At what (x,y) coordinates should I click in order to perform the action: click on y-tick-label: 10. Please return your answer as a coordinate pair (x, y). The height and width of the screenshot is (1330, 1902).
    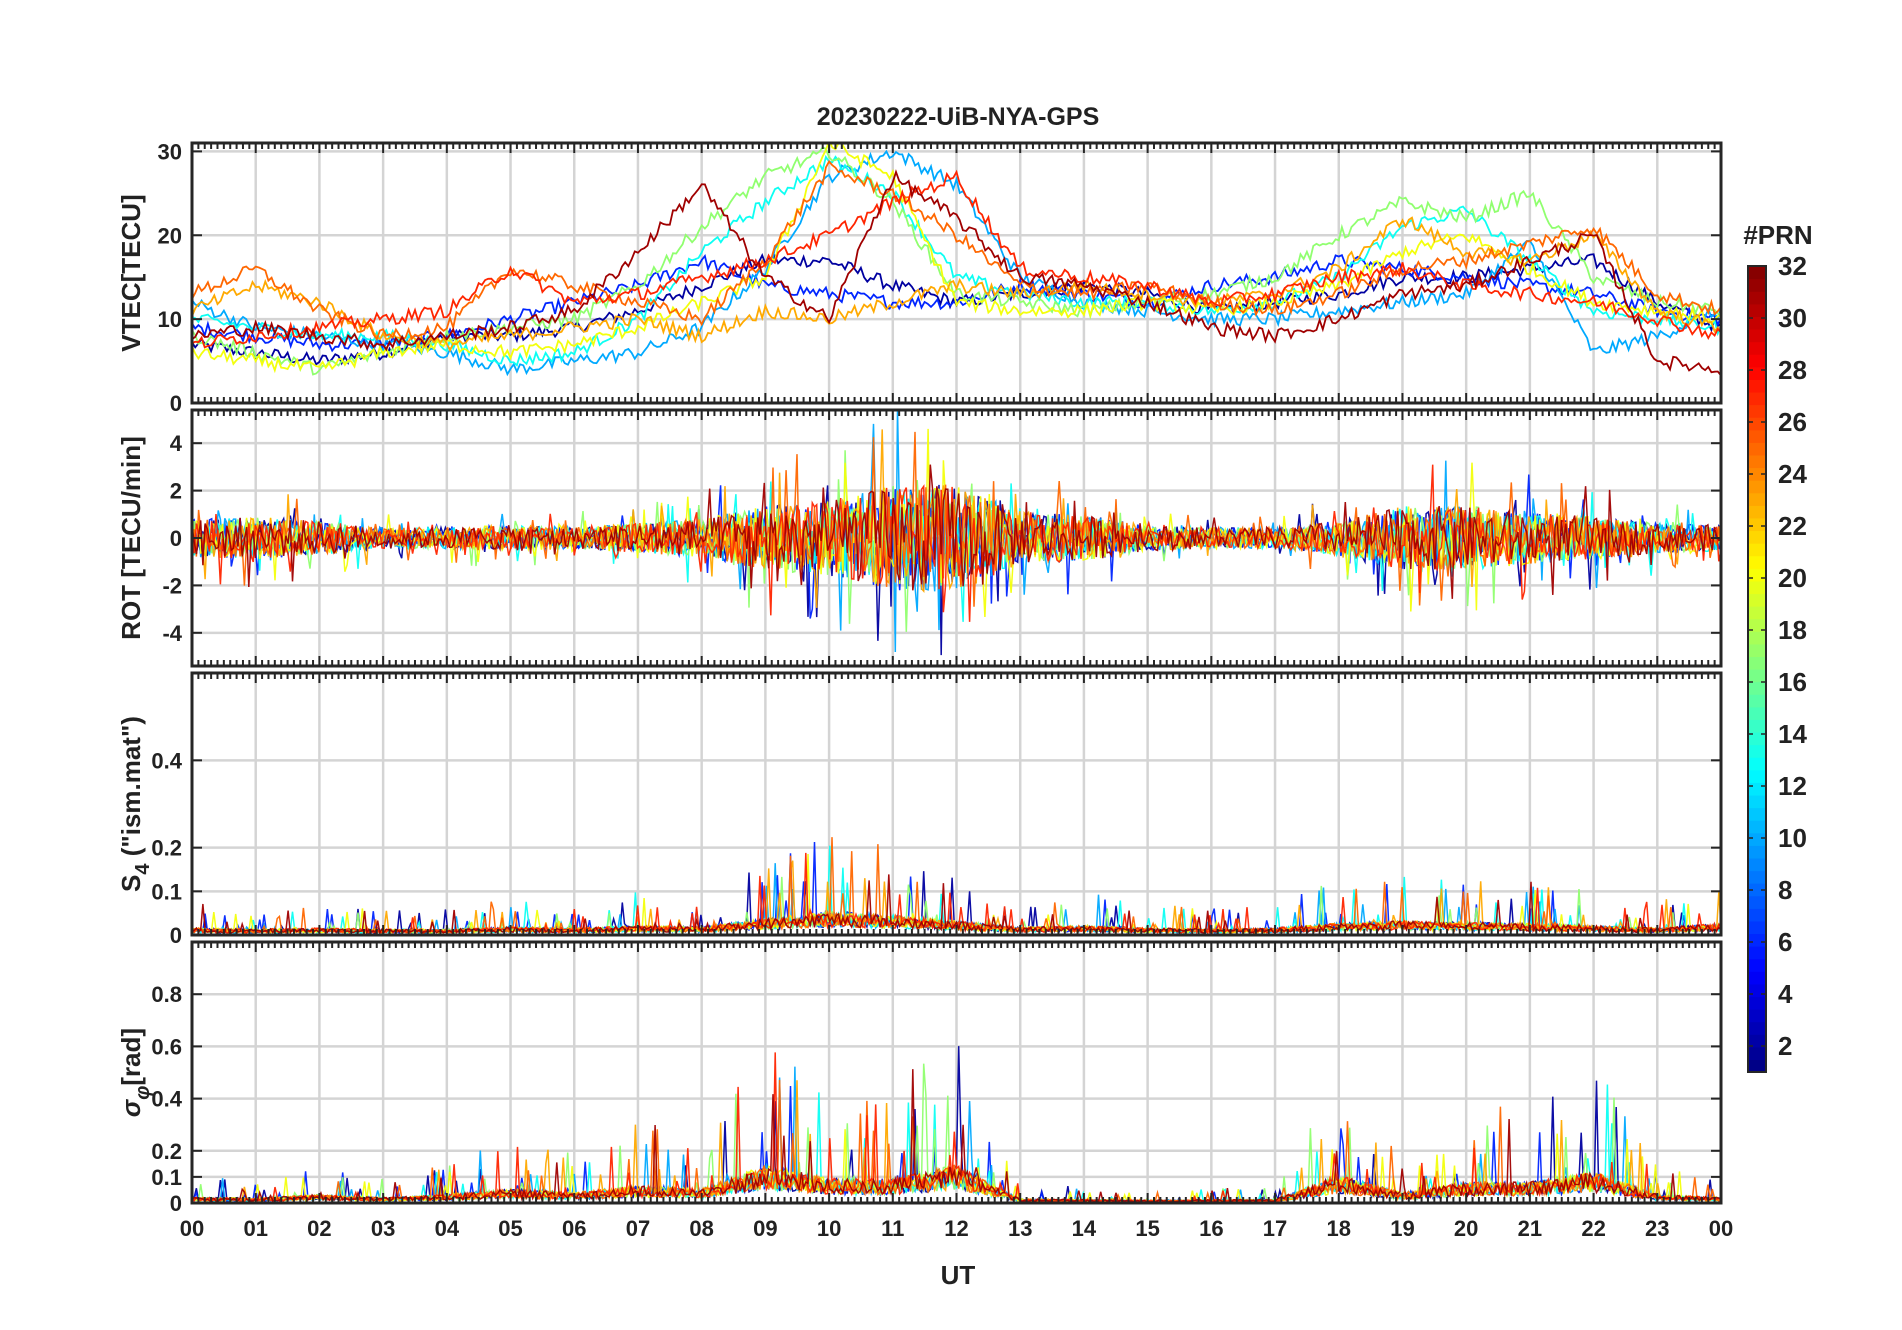
    Looking at the image, I should click on (170, 319).